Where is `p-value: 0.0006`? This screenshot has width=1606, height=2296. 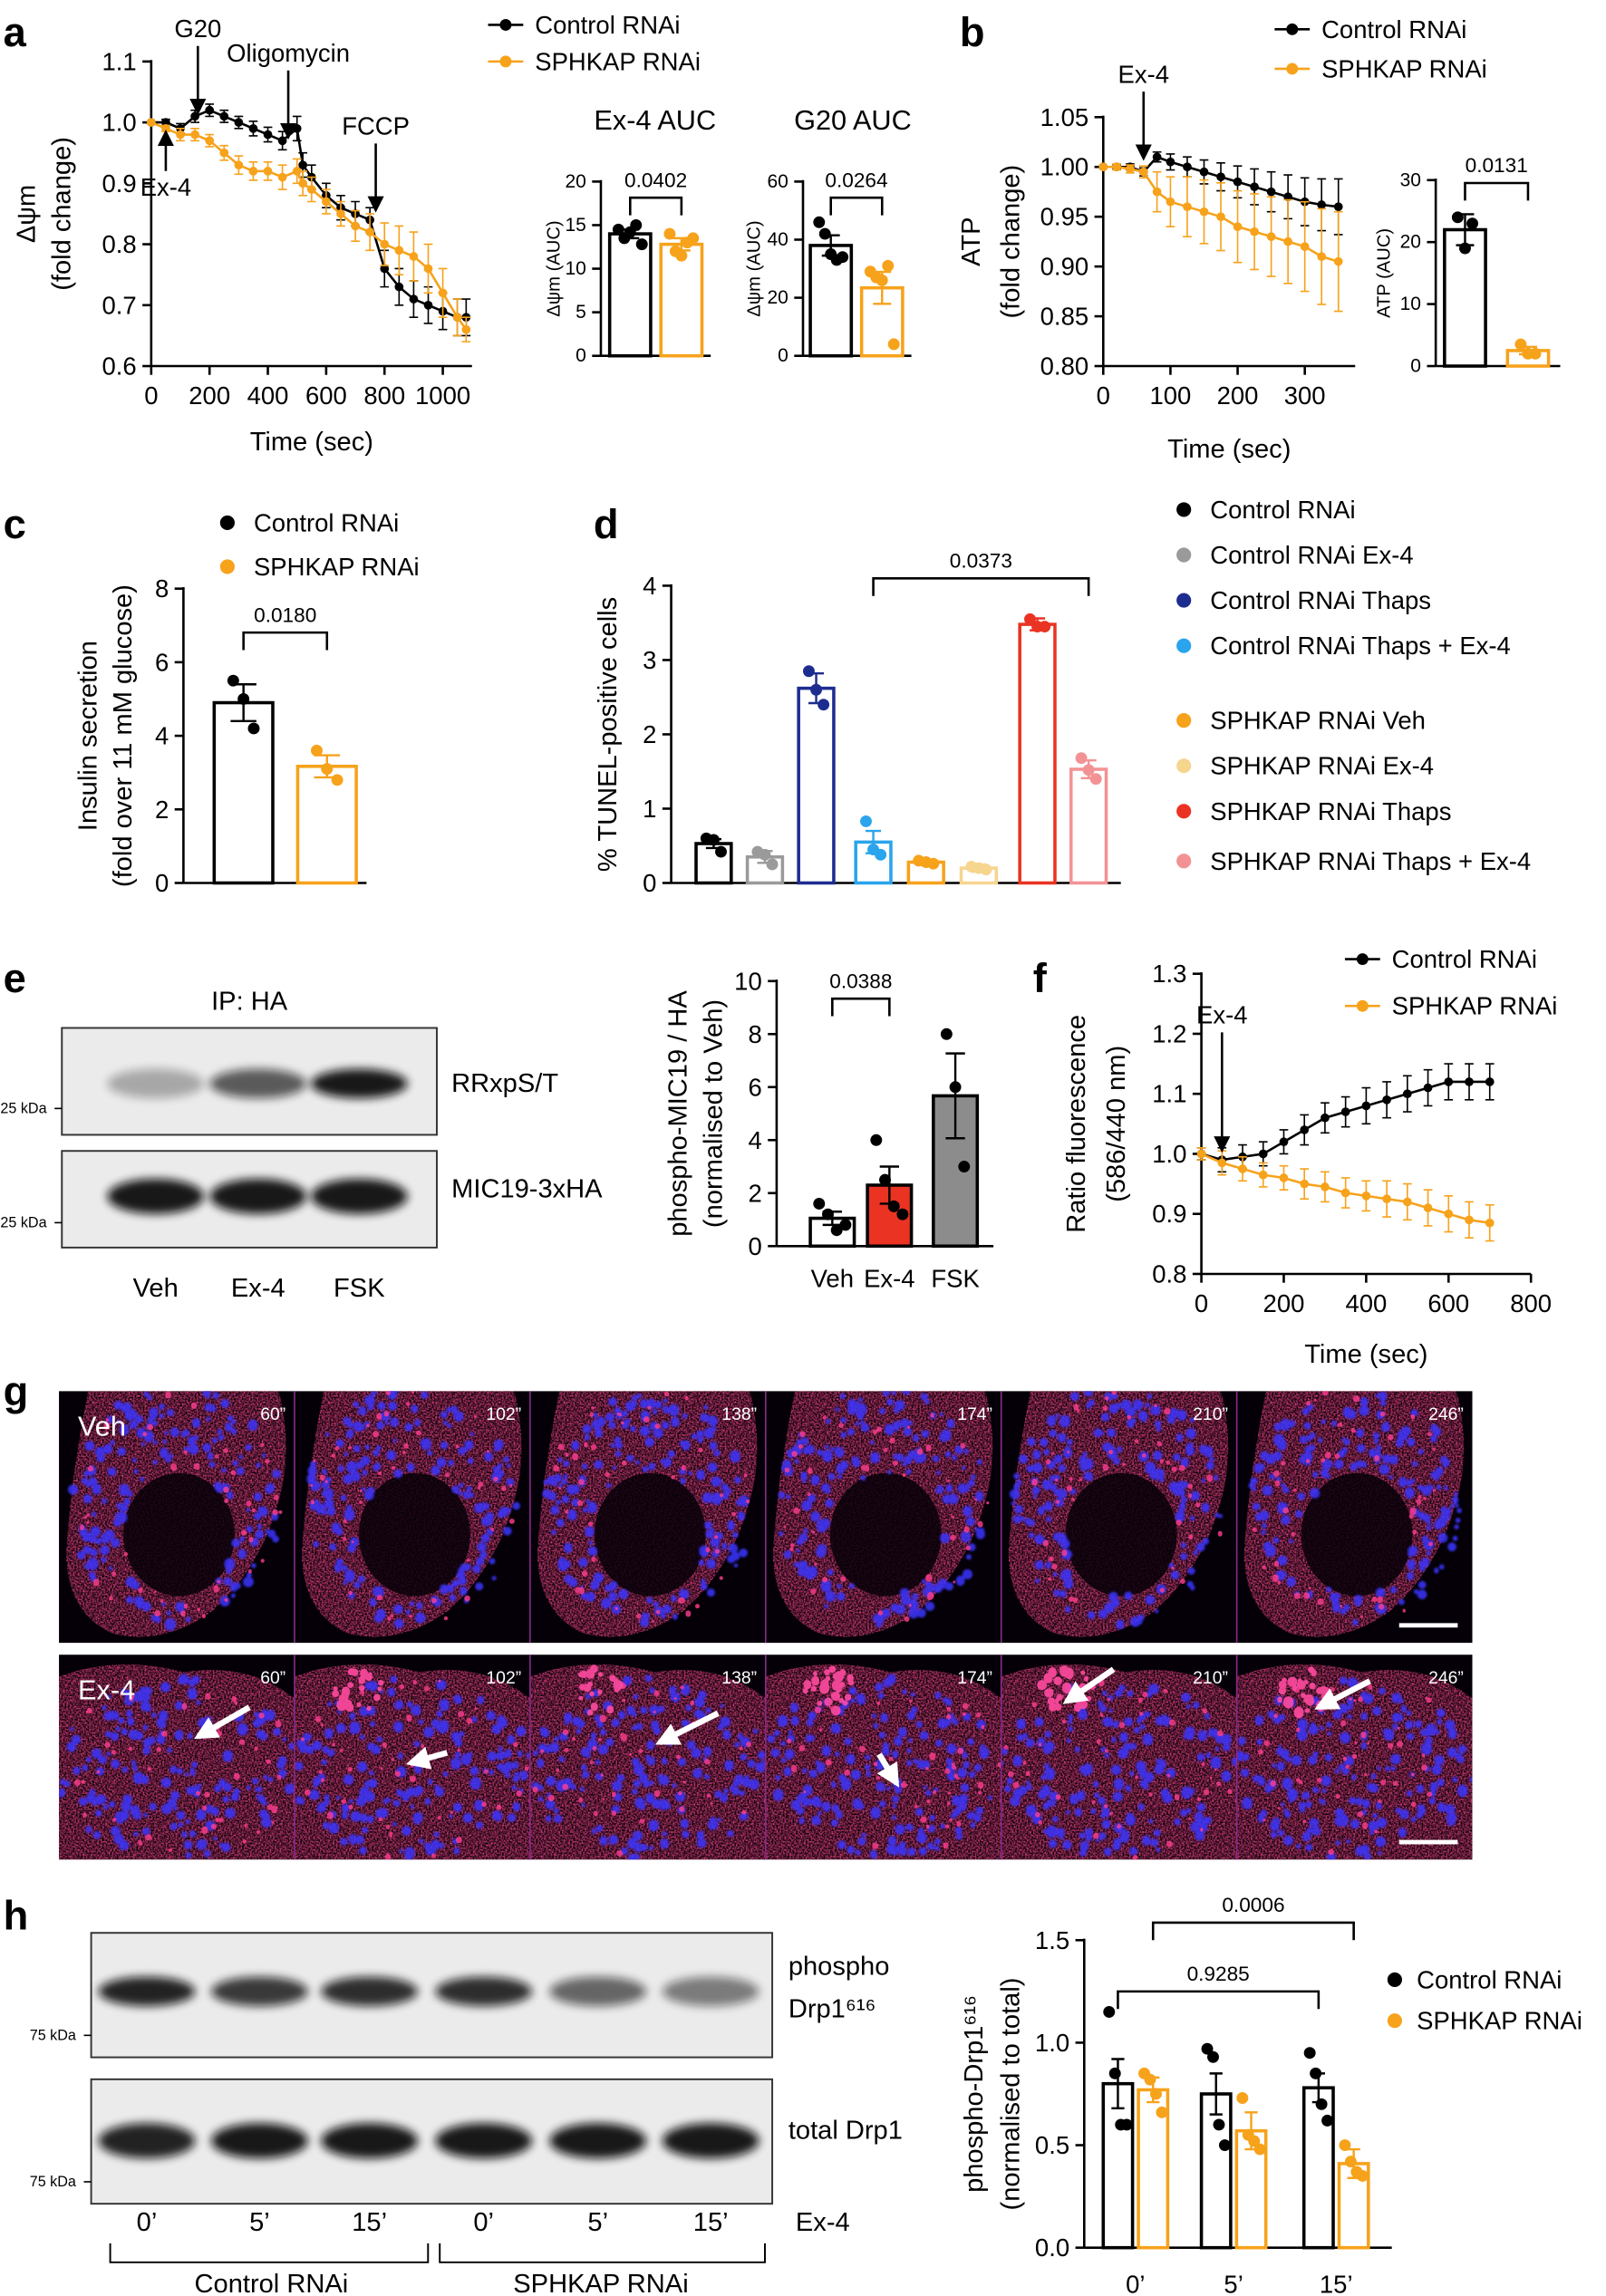 p-value: 0.0006 is located at coordinates (1253, 1905).